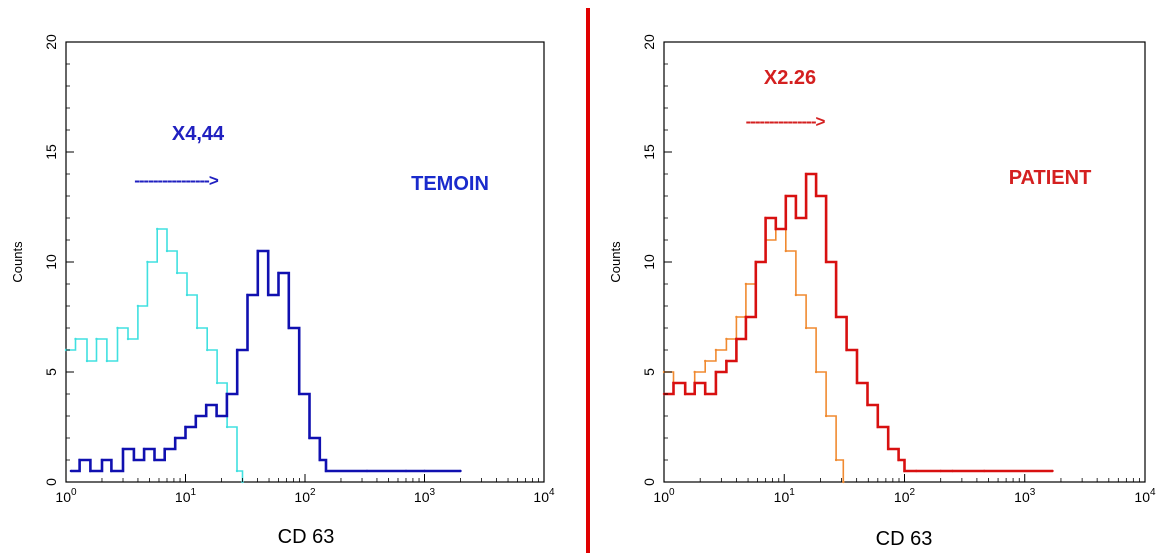 This screenshot has width=1159, height=553. What do you see at coordinates (450, 184) in the screenshot?
I see `sample-label: TEMOIN` at bounding box center [450, 184].